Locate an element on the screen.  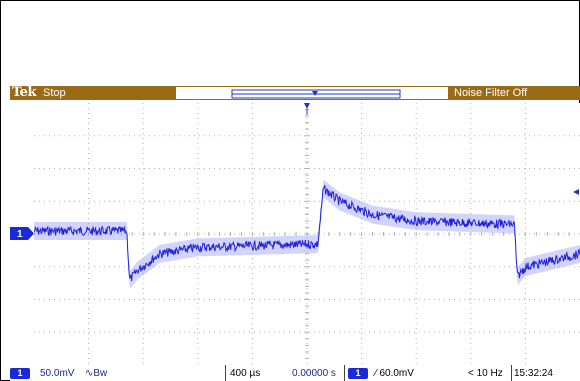
trigger-level: ⁄ 60.0mV is located at coordinates (394, 373).